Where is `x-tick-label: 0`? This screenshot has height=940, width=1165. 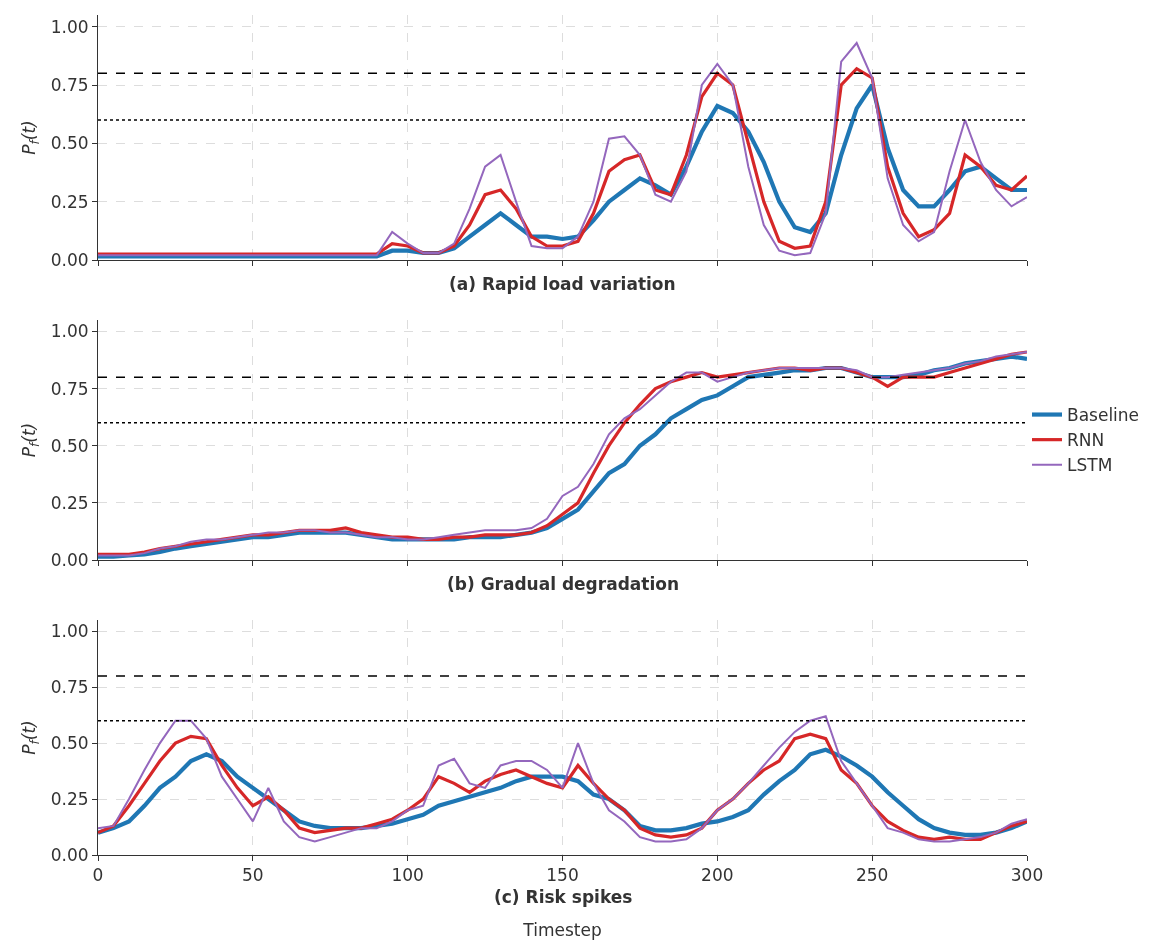 x-tick-label: 0 is located at coordinates (98, 875).